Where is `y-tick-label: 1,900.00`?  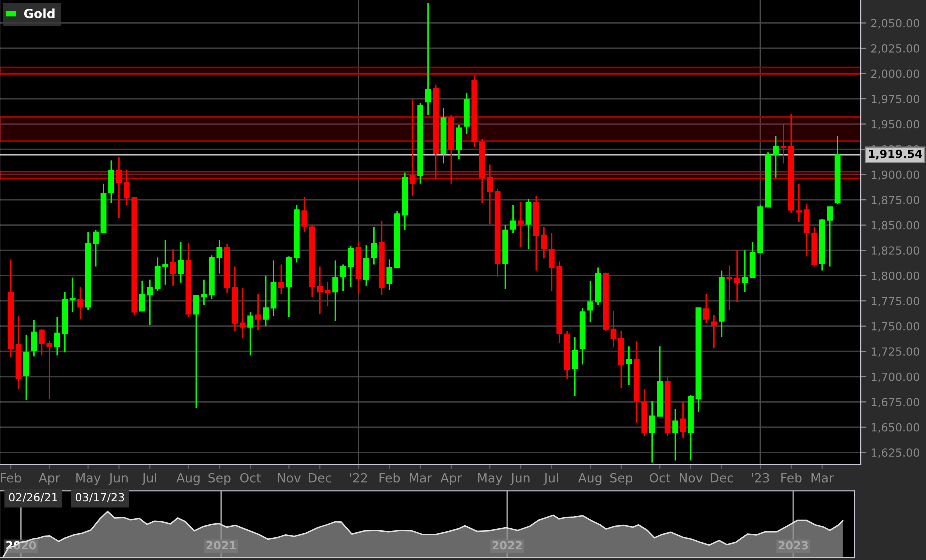 y-tick-label: 1,900.00 is located at coordinates (896, 175).